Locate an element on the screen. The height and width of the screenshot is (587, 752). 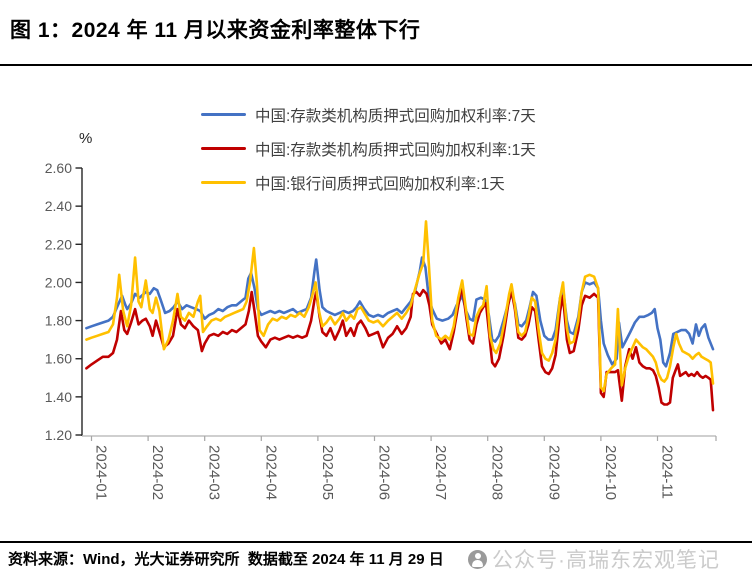
title-divider is located at coordinates (376, 65).